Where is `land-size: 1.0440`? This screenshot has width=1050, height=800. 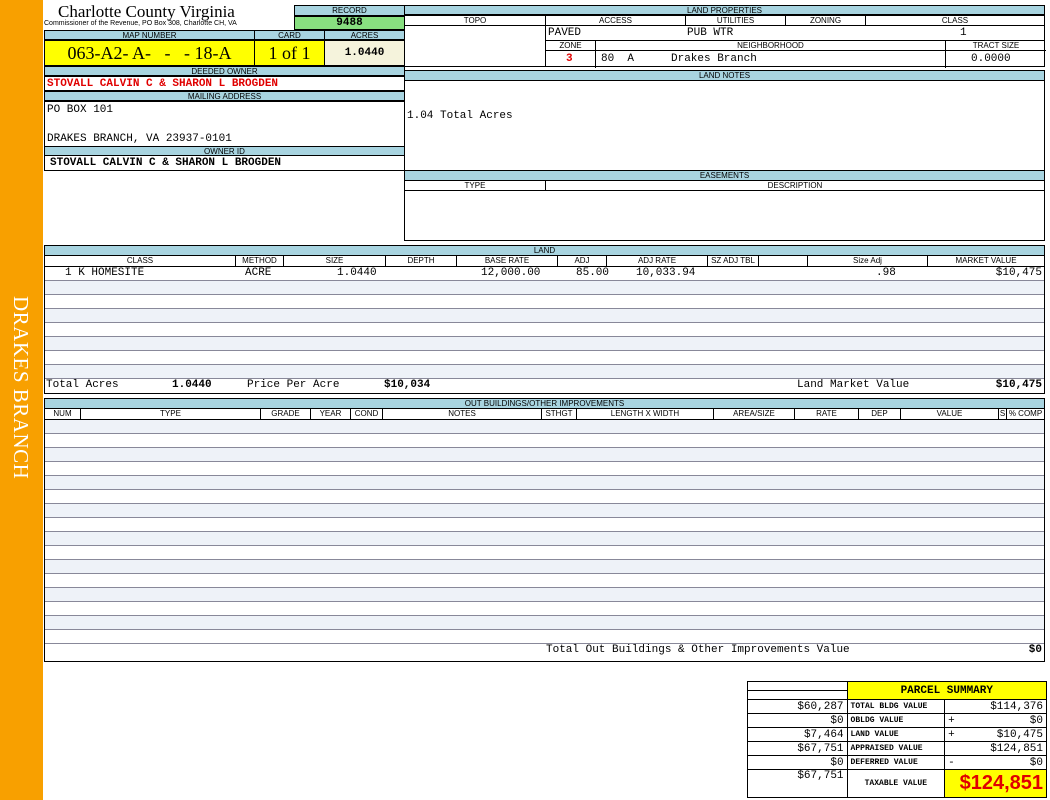 land-size: 1.0440 is located at coordinates (357, 273).